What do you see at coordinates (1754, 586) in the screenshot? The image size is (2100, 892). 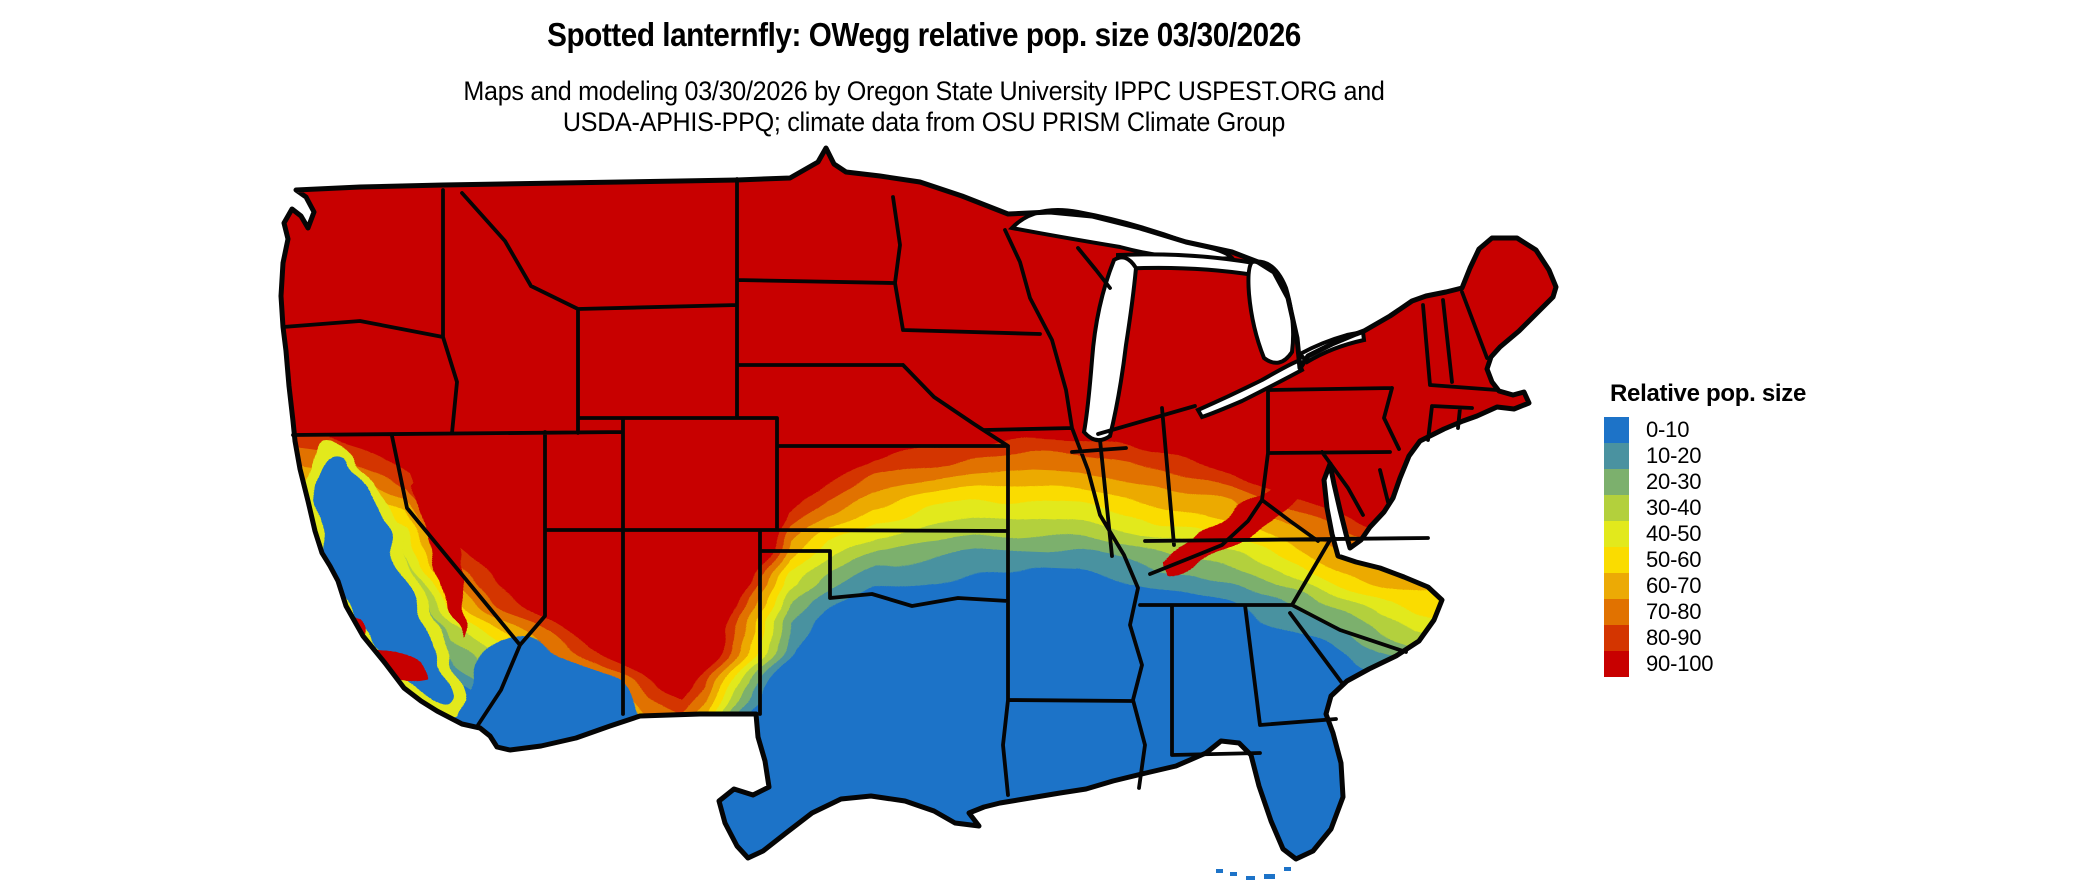 I see `legend-item-60-70: 60-70` at bounding box center [1754, 586].